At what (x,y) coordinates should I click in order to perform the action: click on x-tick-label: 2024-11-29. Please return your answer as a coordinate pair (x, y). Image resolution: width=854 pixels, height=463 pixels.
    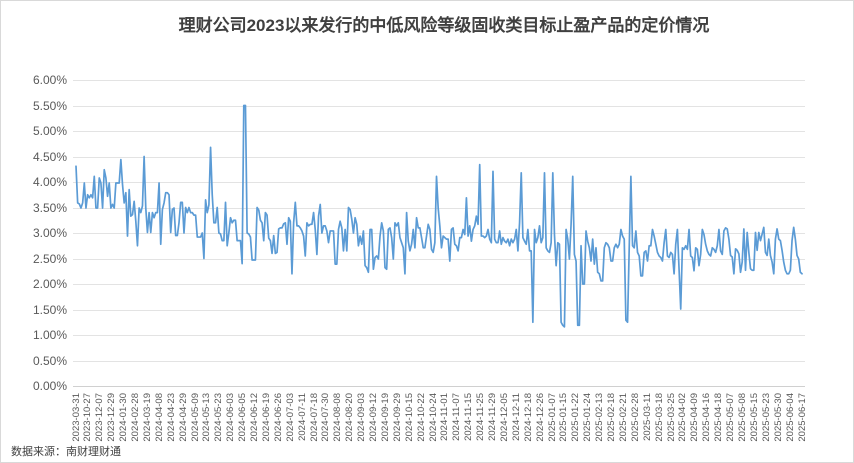
    Looking at the image, I should click on (493, 417).